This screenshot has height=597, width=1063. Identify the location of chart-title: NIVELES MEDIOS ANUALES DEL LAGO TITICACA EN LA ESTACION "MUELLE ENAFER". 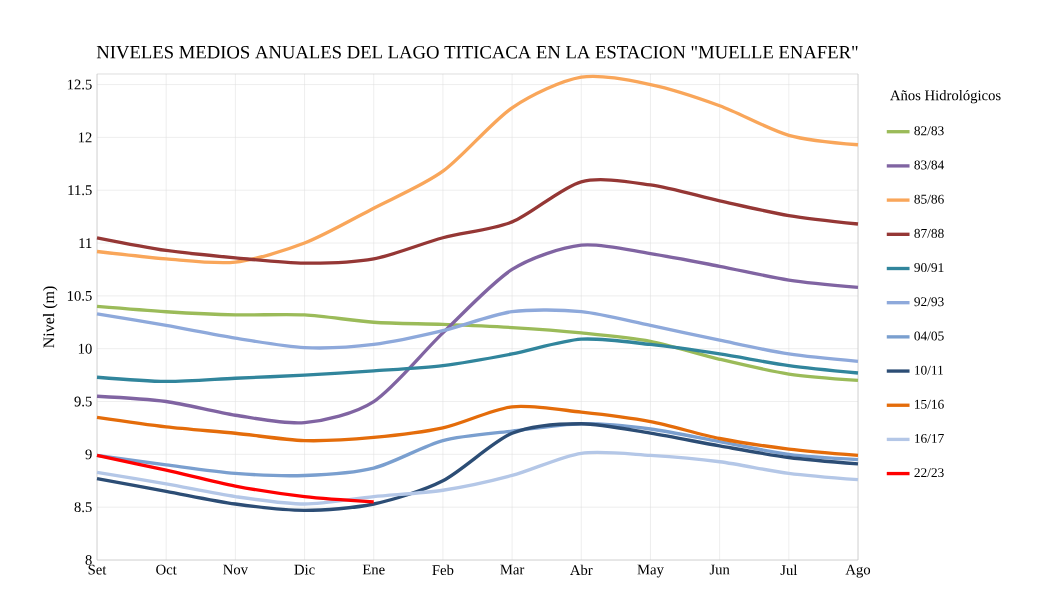
(477, 52).